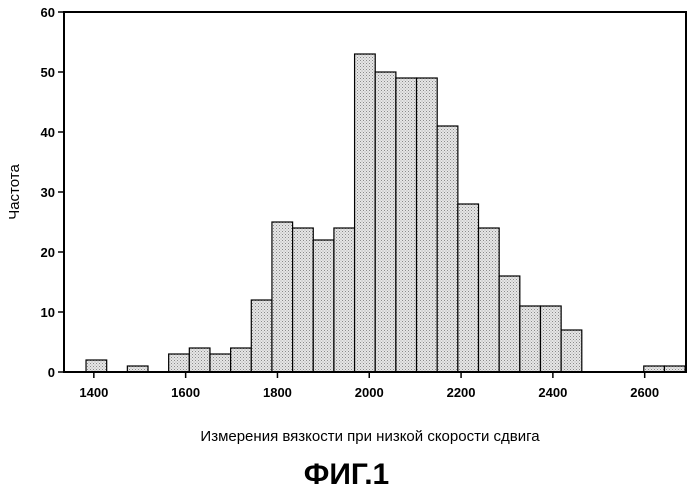  Describe the element at coordinates (48, 192) in the screenshot. I see `y-tick-label: 30` at that location.